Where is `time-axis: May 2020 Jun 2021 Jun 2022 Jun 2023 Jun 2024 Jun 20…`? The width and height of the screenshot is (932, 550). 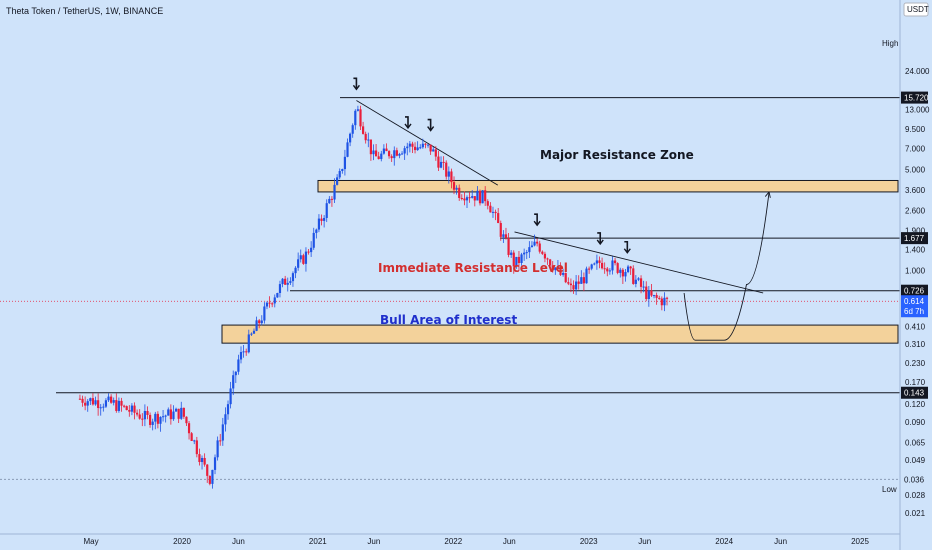 time-axis: May 2020 Jun 2021 Jun 2022 Jun 2023 Jun 2024 Jun 20… is located at coordinates (450, 539).